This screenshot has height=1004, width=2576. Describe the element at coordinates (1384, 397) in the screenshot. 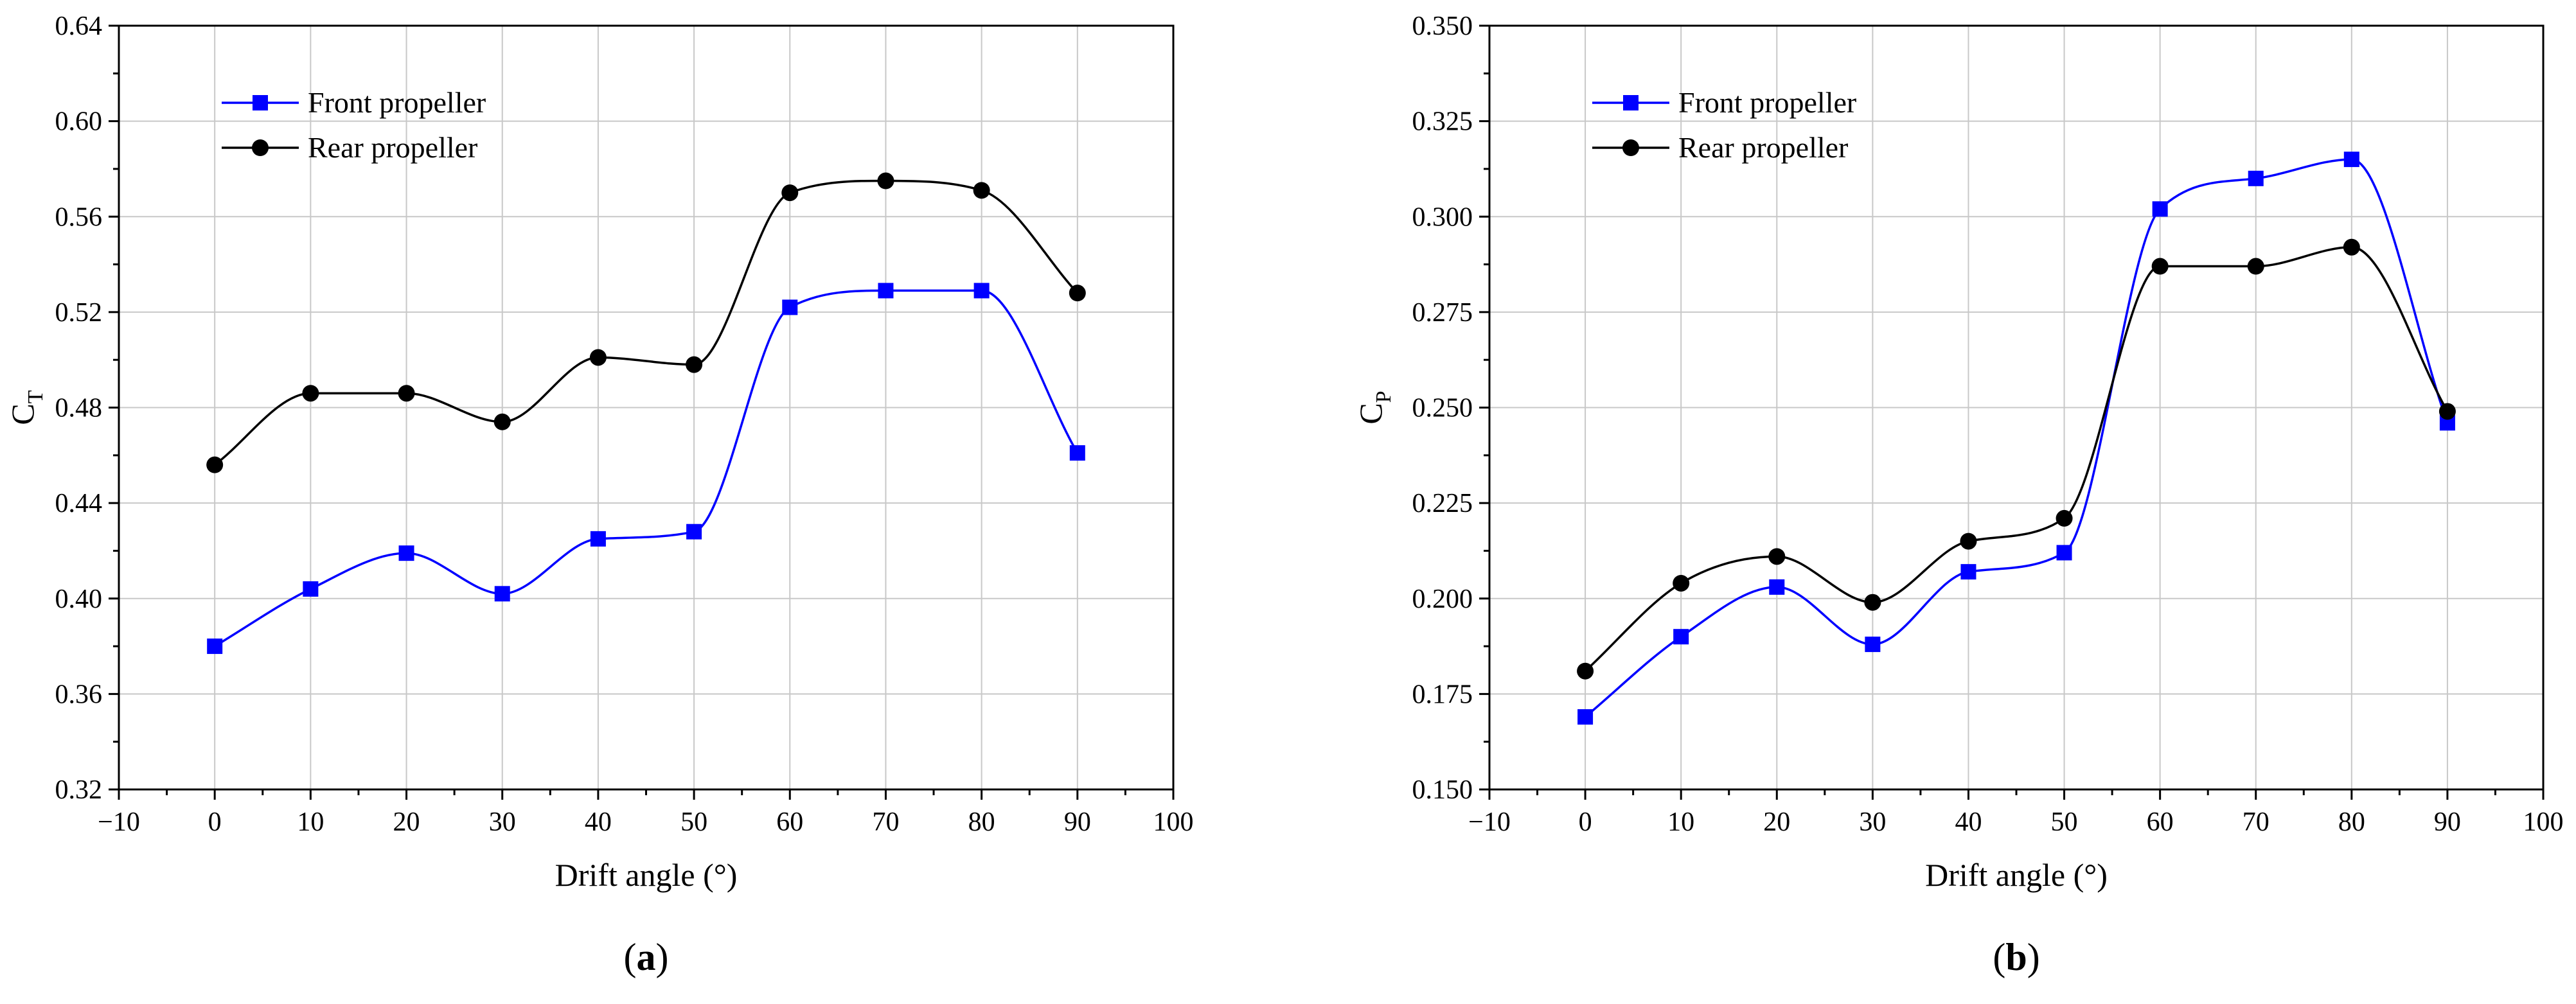

I see `y-axis-title-subscript: P` at that location.